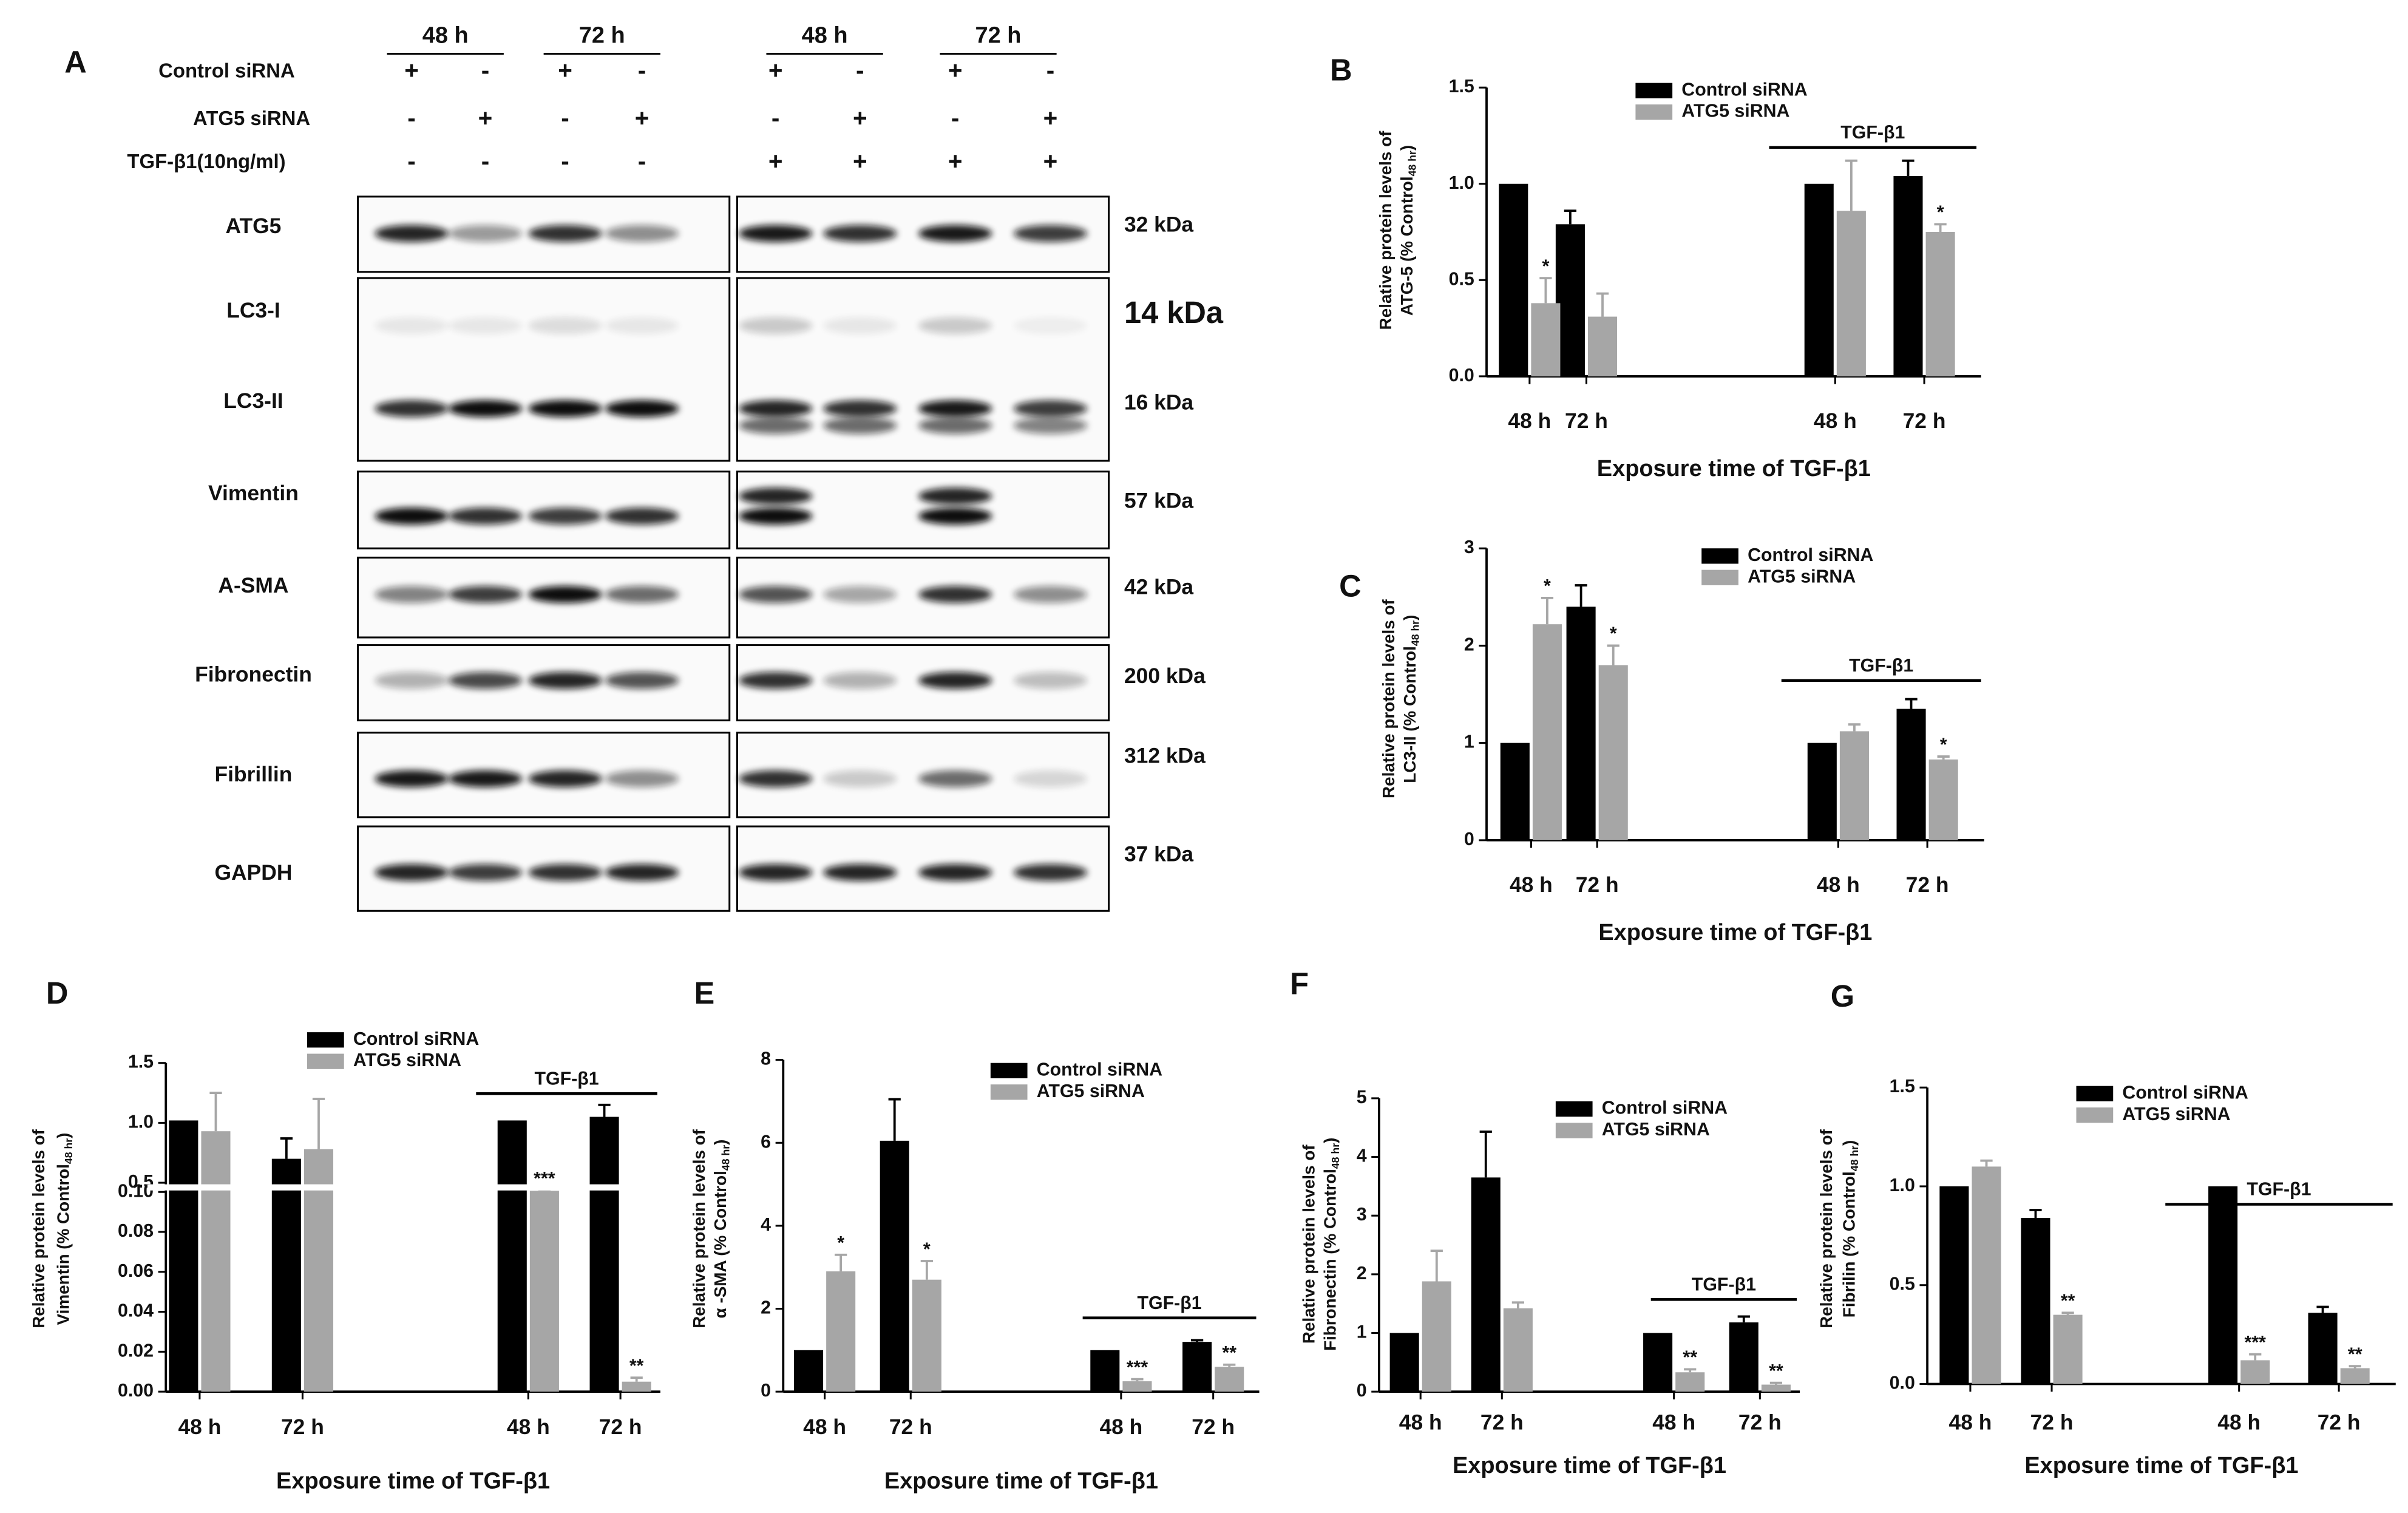 The image size is (2408, 1513). I want to click on y-axis-title: Fibronectin (% Control48 hr), so click(1331, 1244).